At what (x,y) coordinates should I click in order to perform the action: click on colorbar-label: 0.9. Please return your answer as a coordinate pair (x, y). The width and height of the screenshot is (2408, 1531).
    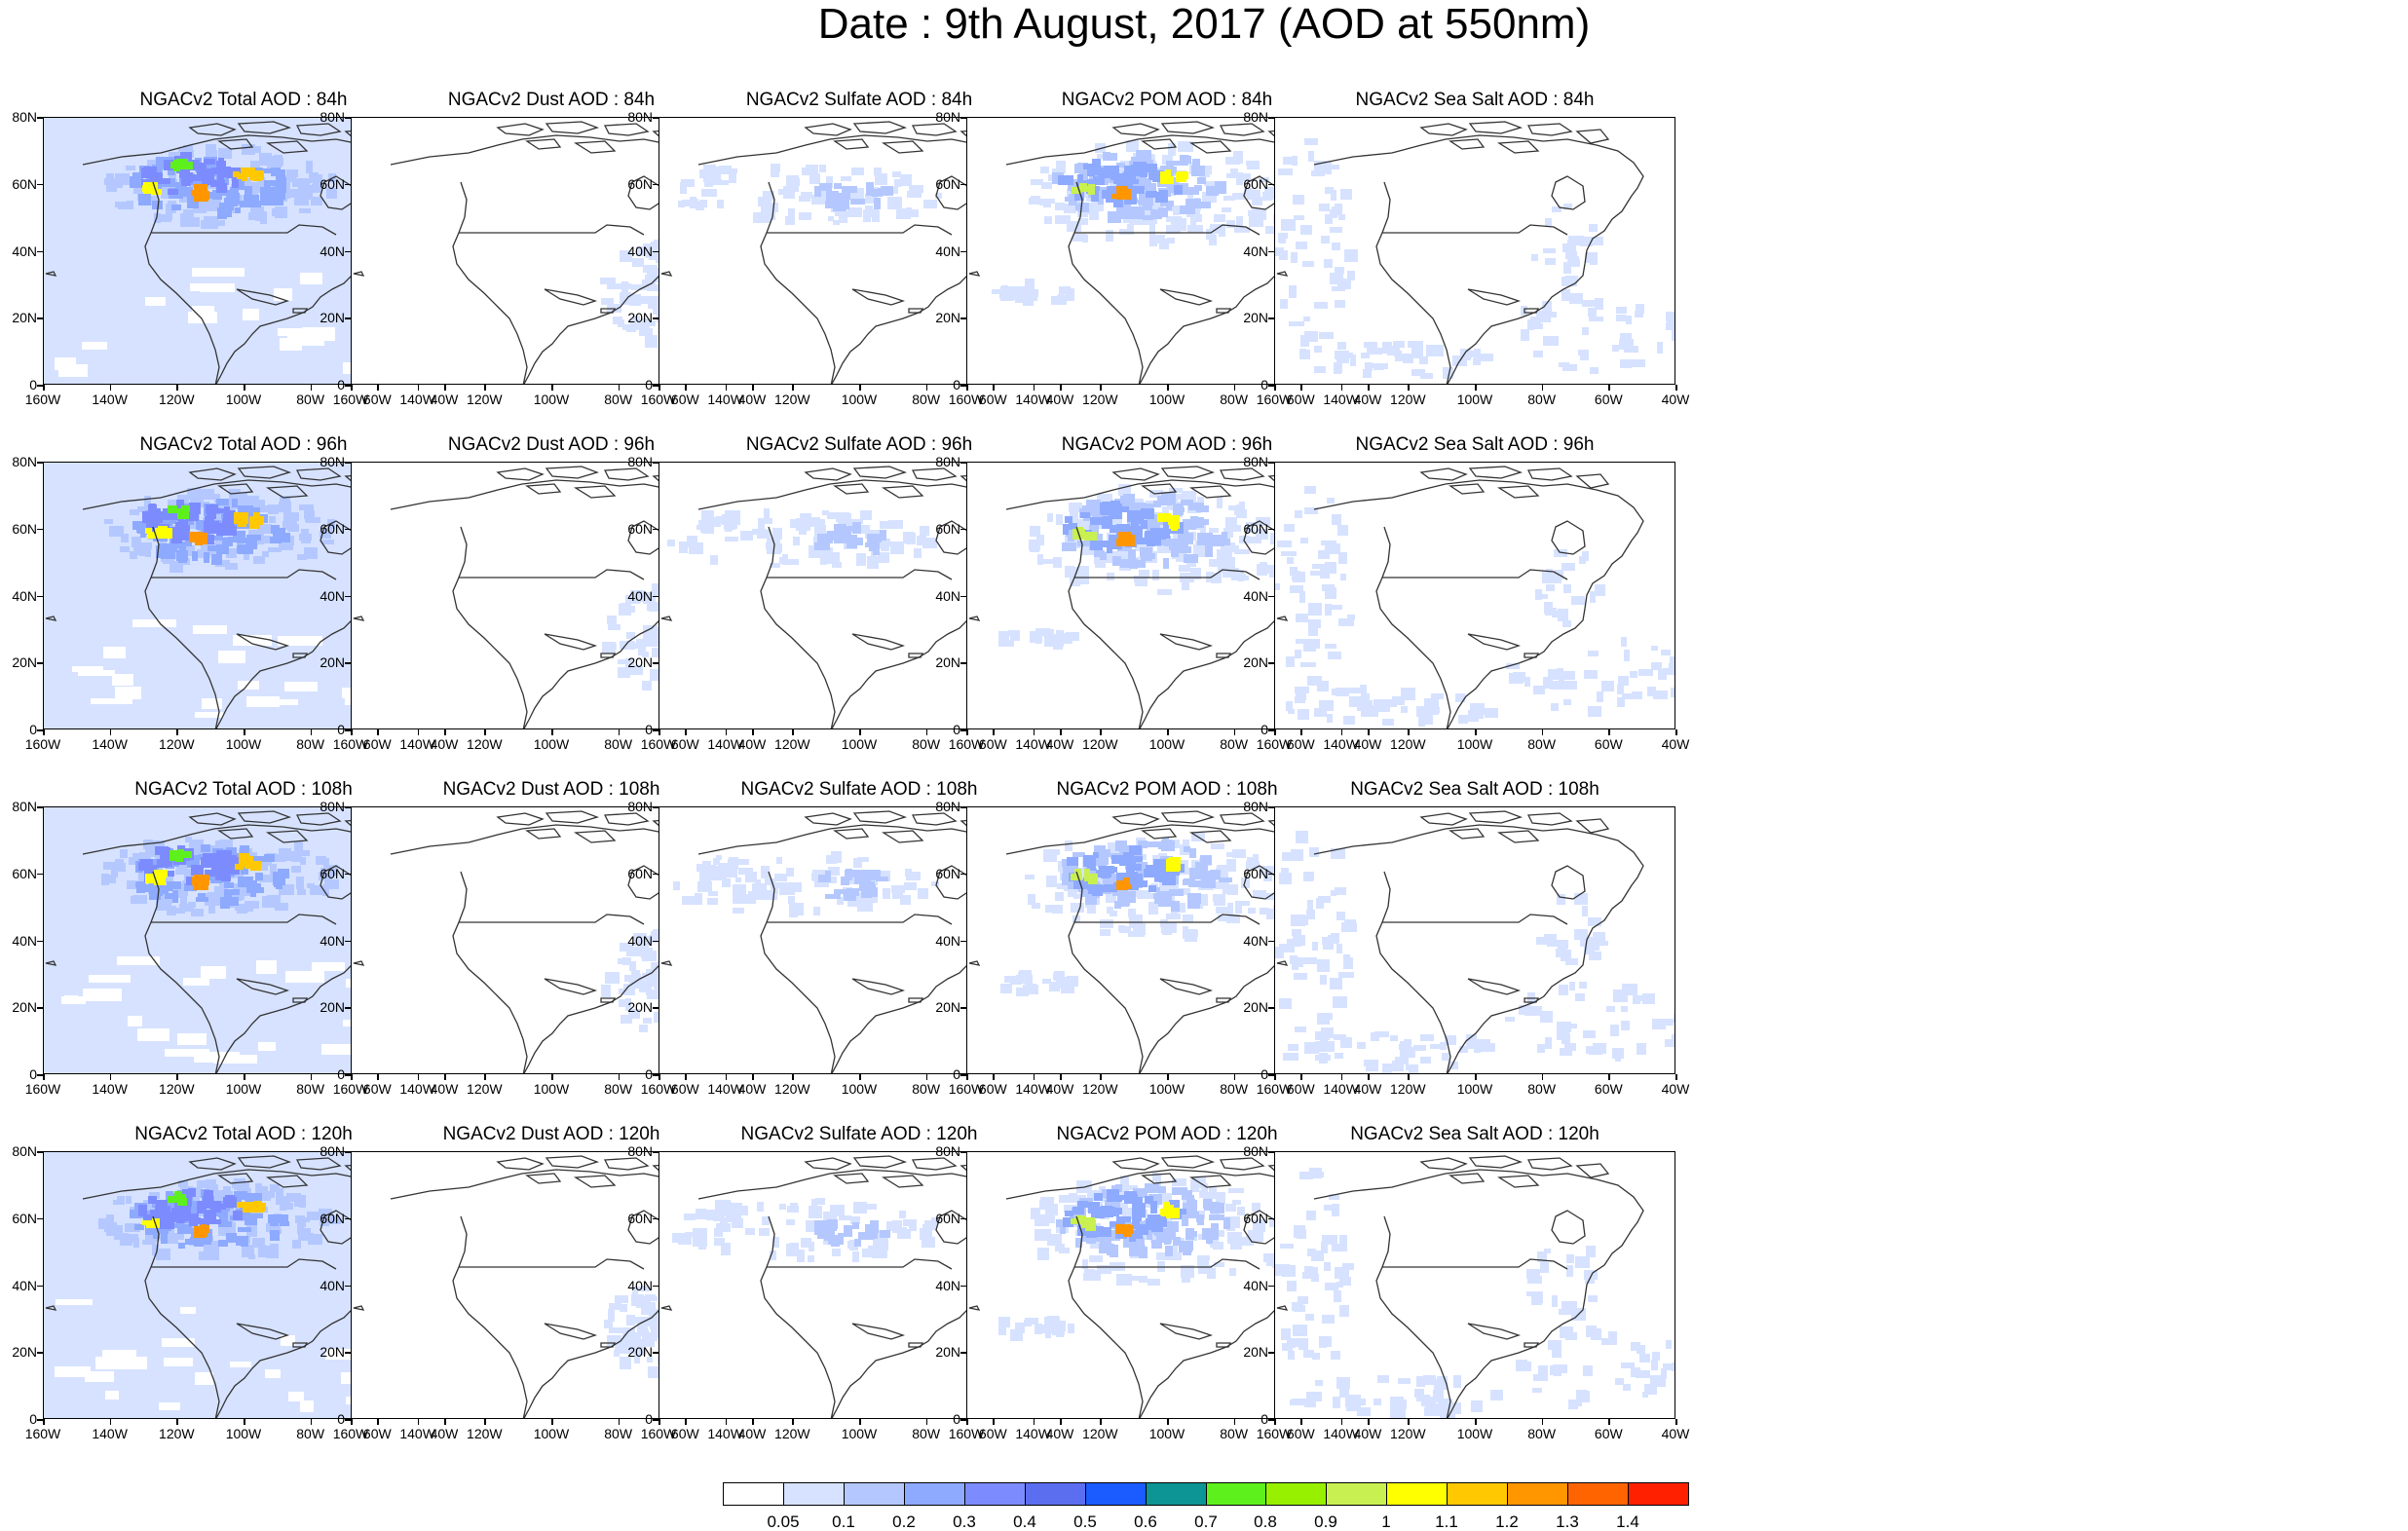
    Looking at the image, I should click on (1325, 1521).